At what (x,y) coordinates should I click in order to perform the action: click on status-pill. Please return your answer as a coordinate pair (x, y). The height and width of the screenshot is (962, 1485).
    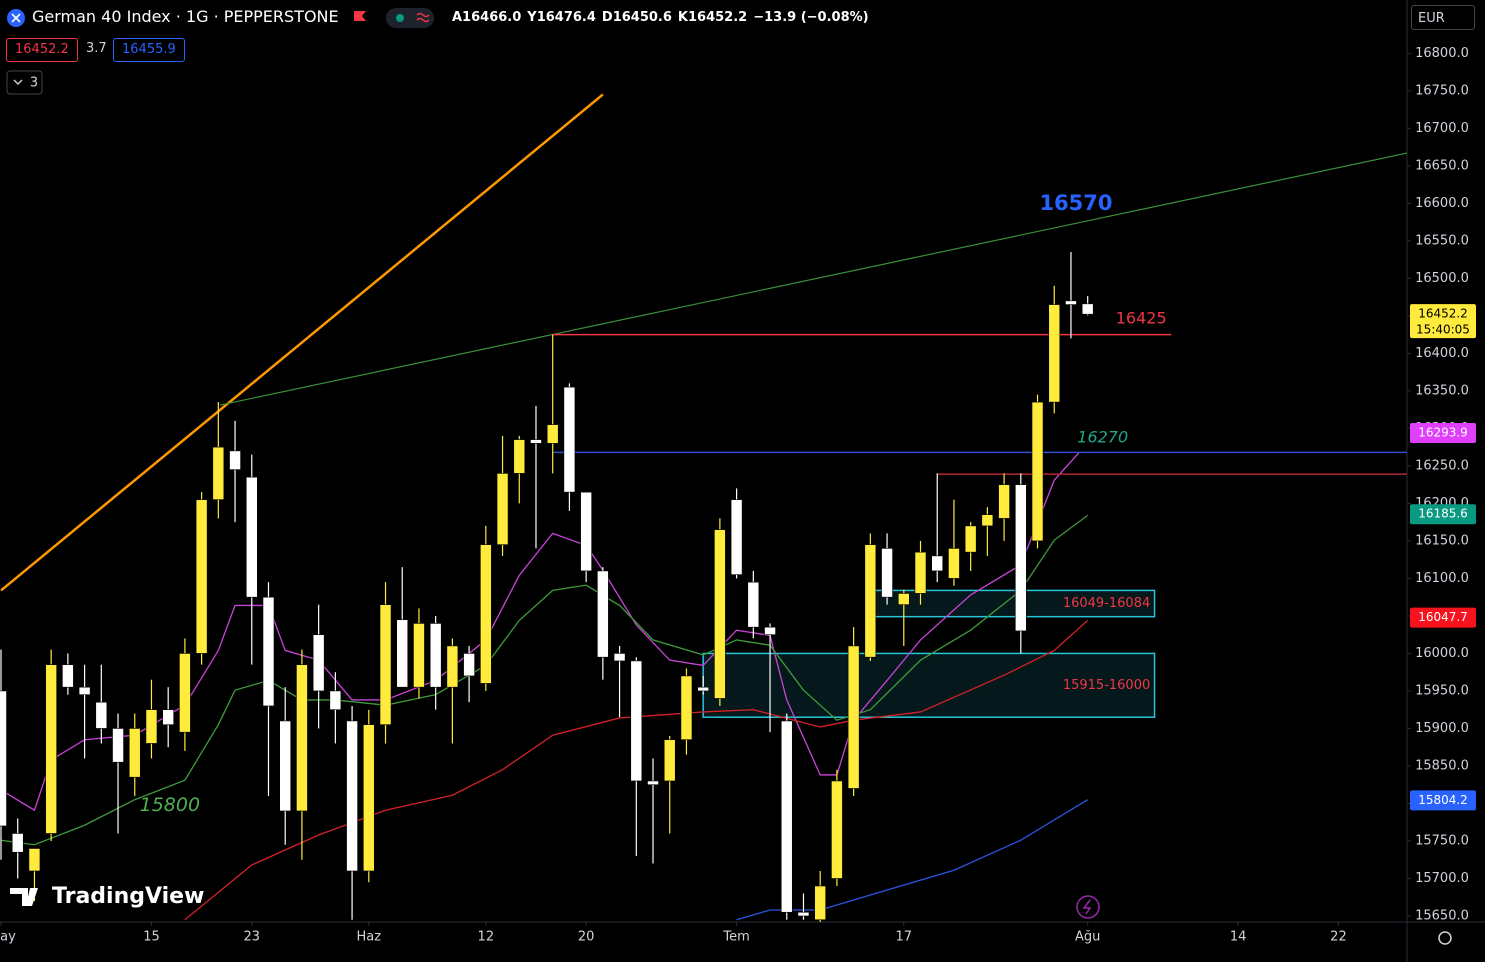
    Looking at the image, I should click on (410, 18).